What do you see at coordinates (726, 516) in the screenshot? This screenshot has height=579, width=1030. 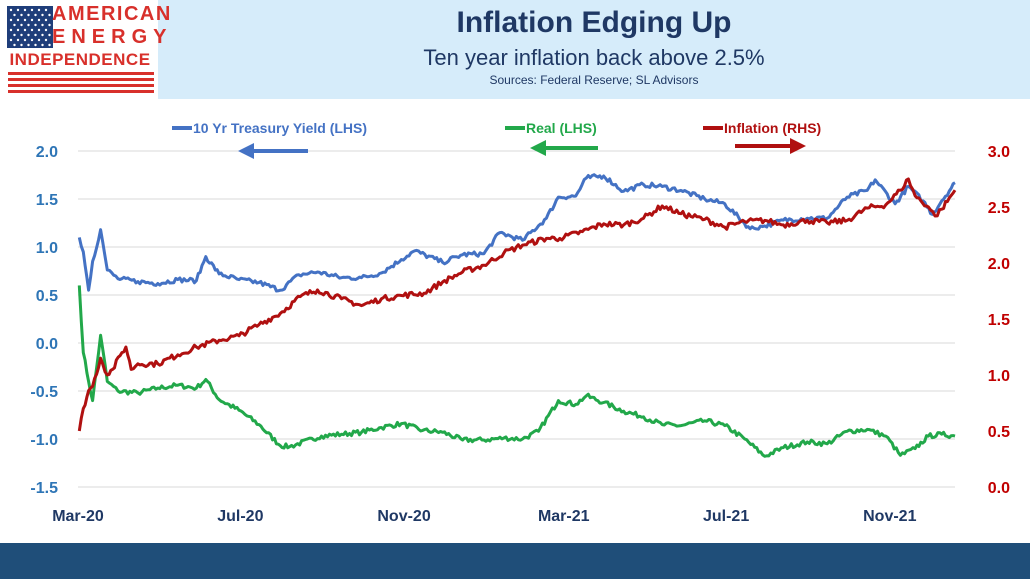 I see `x-tick-label: Jul-21` at bounding box center [726, 516].